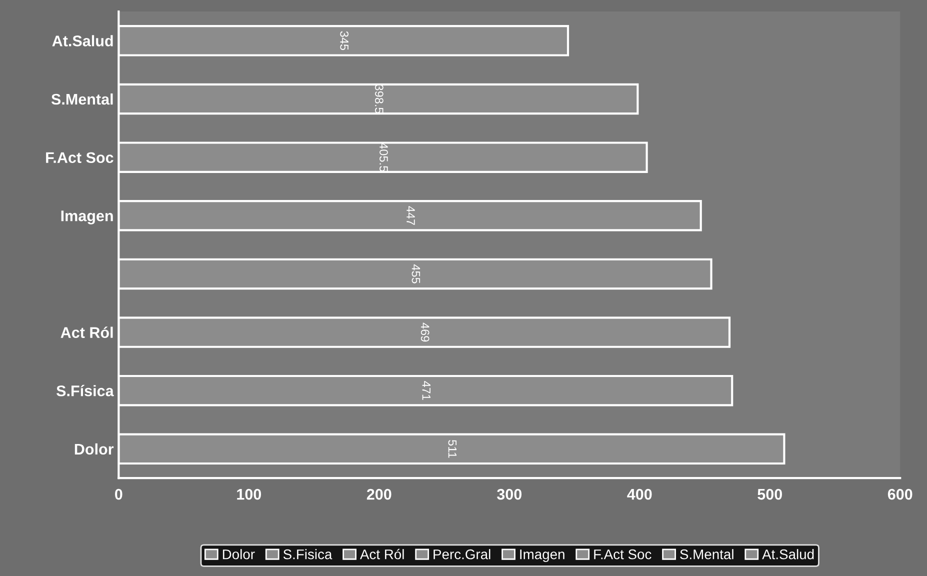 The image size is (927, 576). What do you see at coordinates (416, 274) in the screenshot?
I see `data-label: 455` at bounding box center [416, 274].